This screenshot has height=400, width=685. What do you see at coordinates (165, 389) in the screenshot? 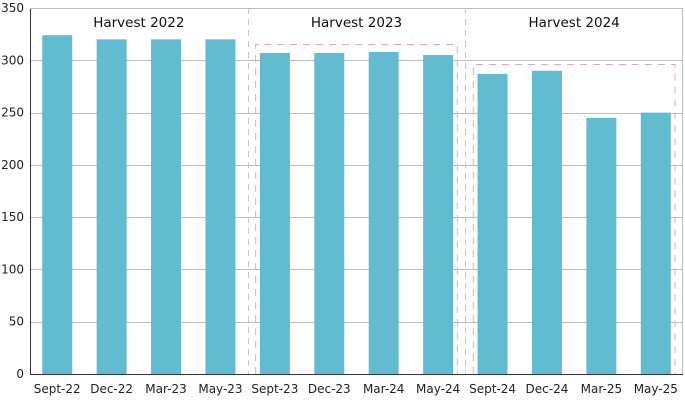
I see `x-tick-label: Mar-23` at bounding box center [165, 389].